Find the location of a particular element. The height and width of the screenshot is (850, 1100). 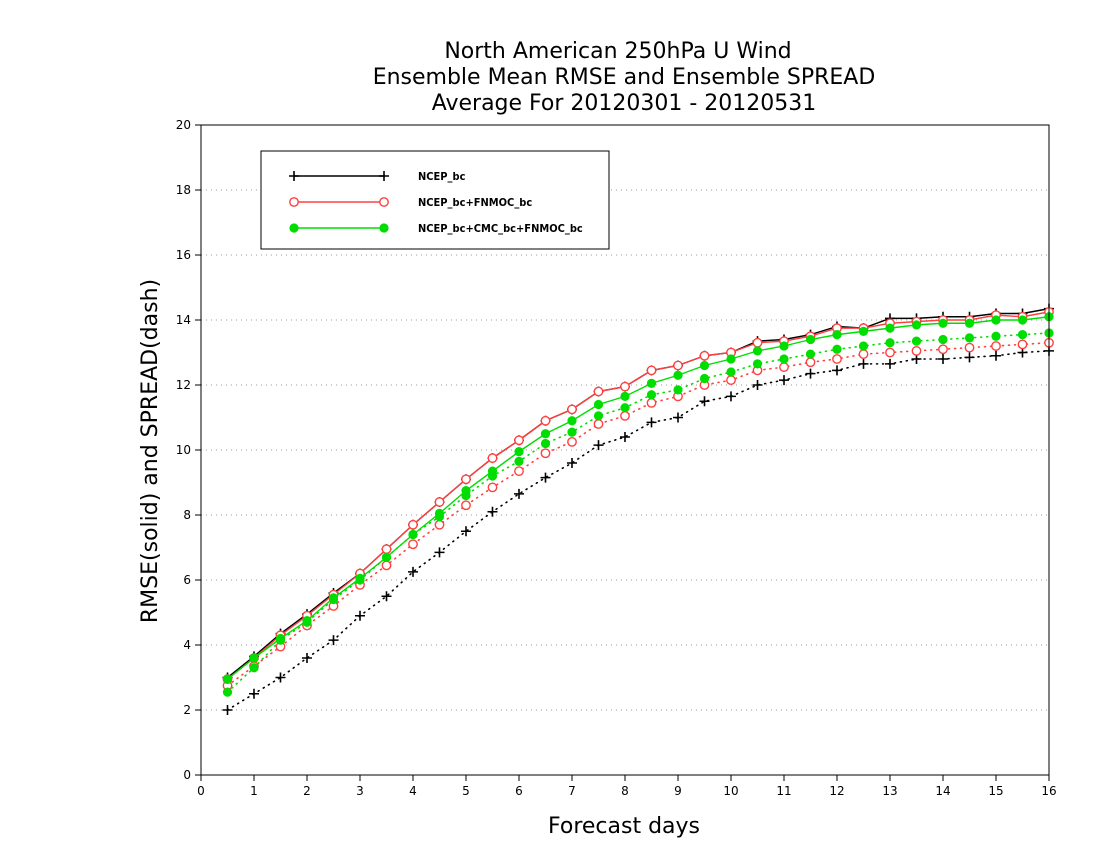

x-tick-label: 10 is located at coordinates (730, 791).